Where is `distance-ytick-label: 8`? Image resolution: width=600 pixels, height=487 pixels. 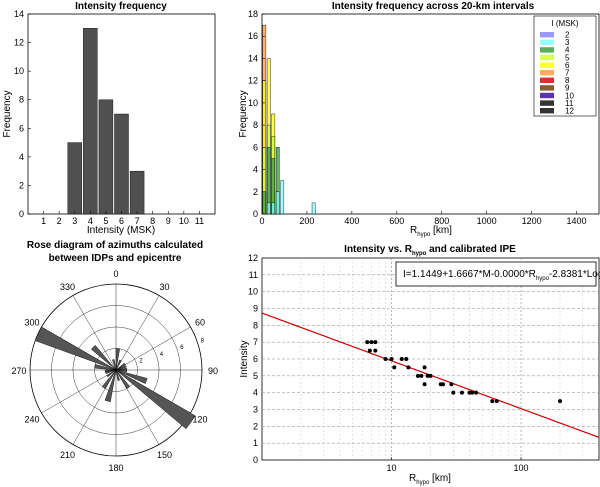 distance-ytick-label: 8 is located at coordinates (255, 125).